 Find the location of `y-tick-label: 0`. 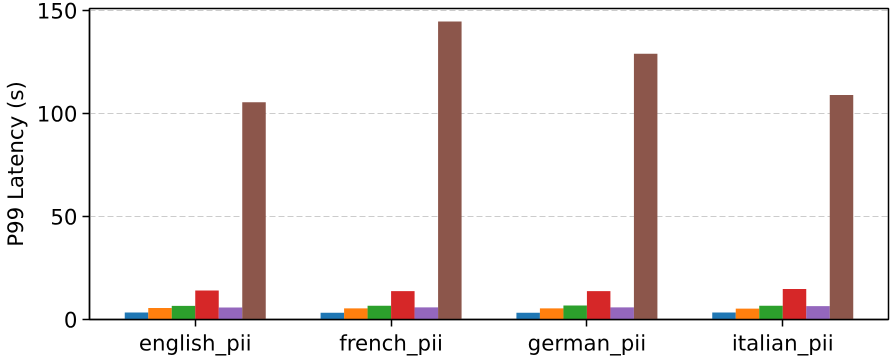

y-tick-label: 0 is located at coordinates (71, 321).